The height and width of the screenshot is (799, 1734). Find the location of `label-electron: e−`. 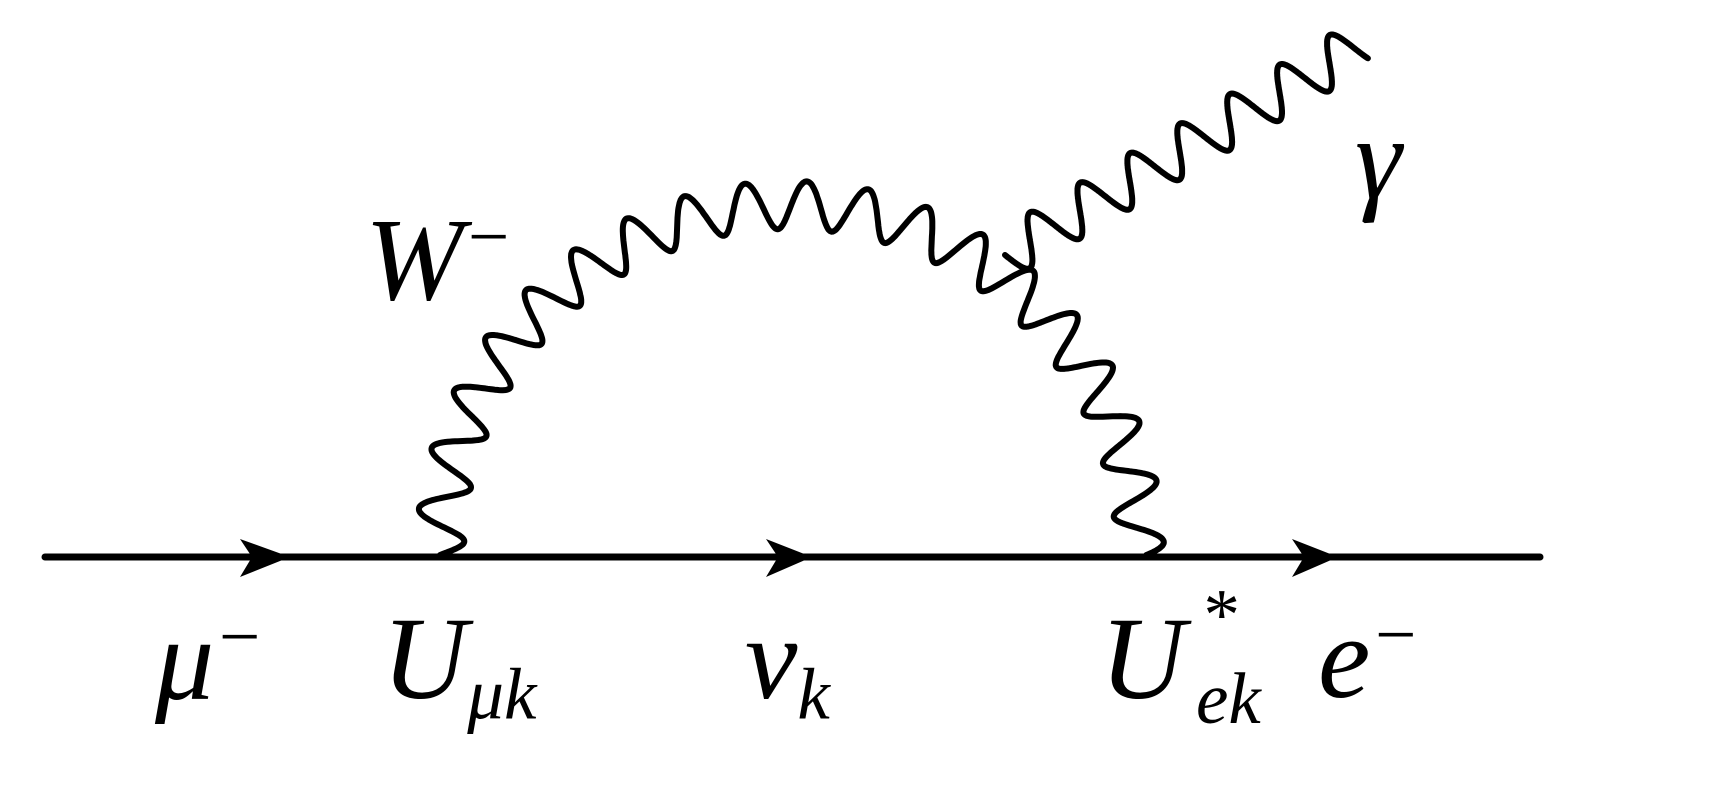

label-electron: e− is located at coordinates (1369, 657).